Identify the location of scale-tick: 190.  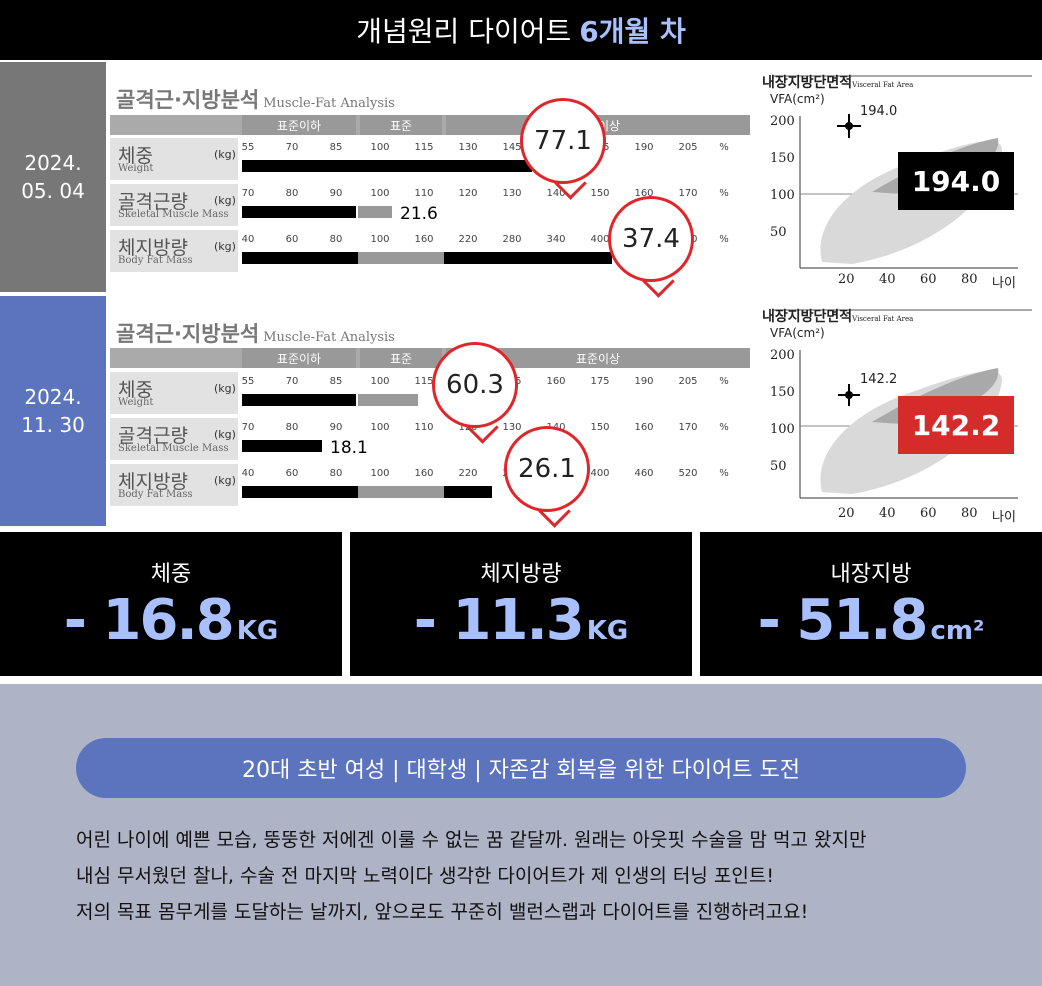
(644, 381).